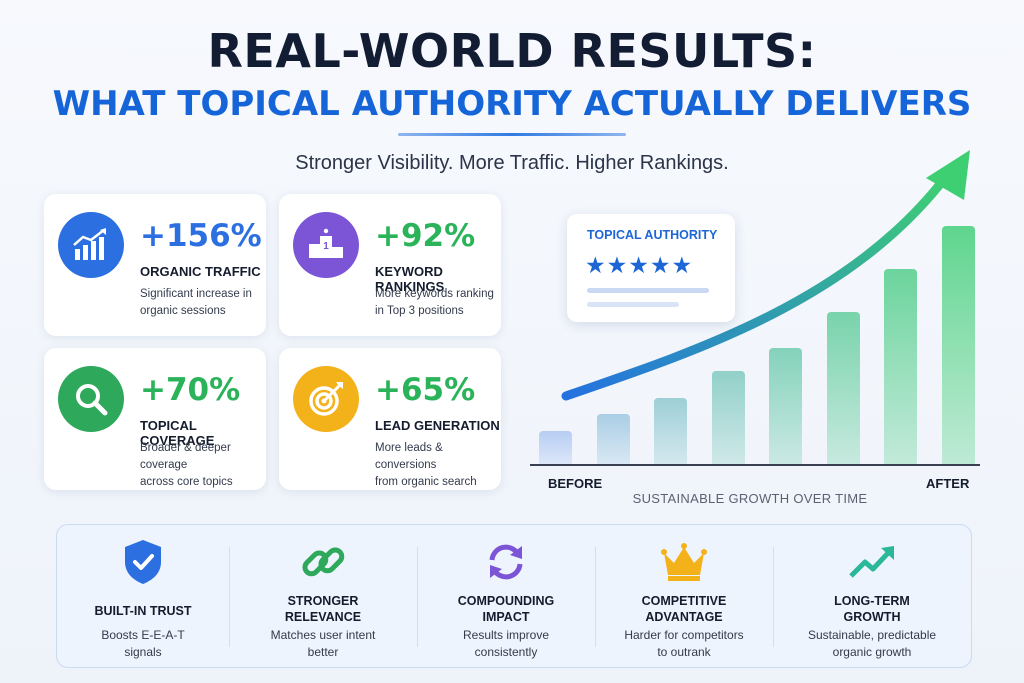 The width and height of the screenshot is (1024, 683). What do you see at coordinates (506, 643) in the screenshot?
I see `benefit-description: Results improve consistently` at bounding box center [506, 643].